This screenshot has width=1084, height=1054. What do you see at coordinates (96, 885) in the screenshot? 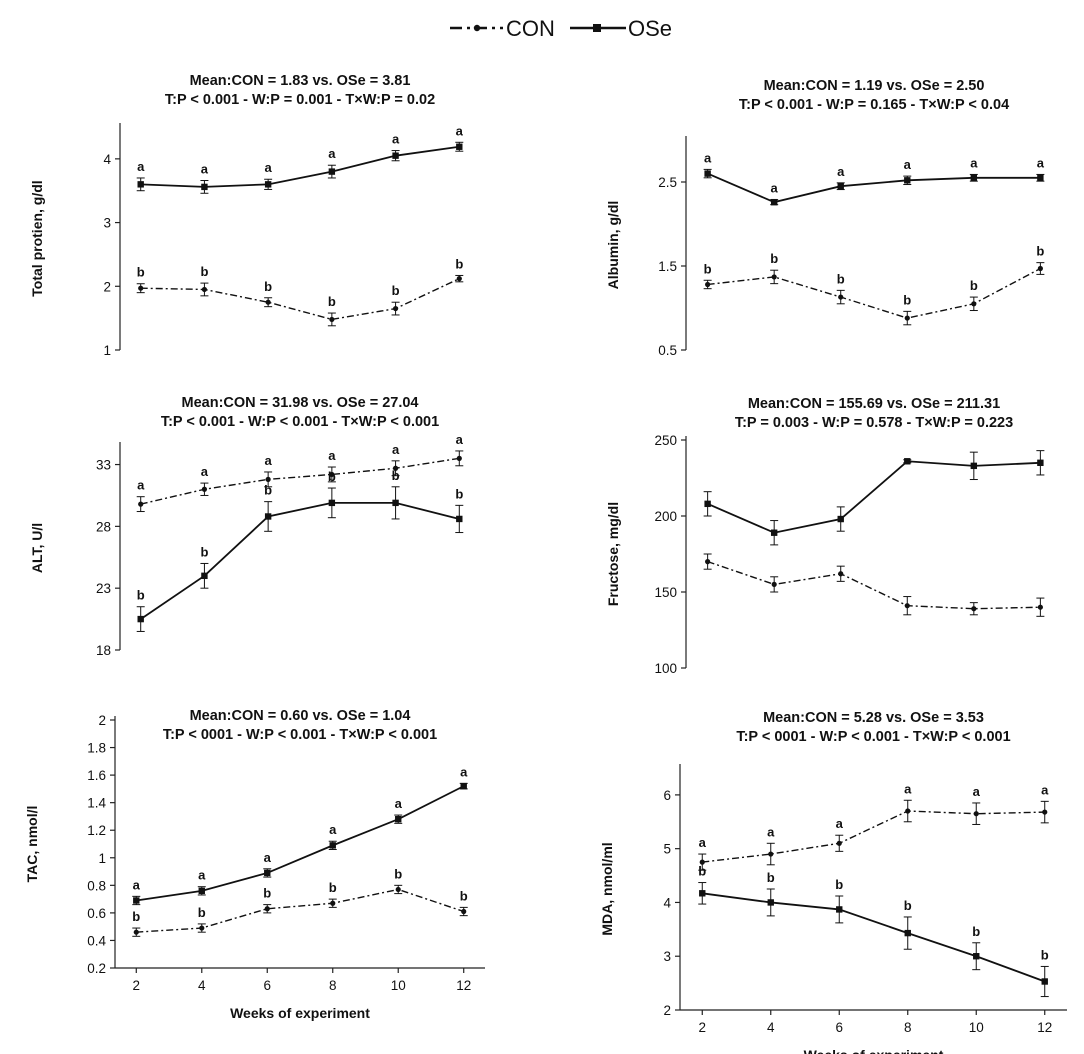
I see `y-tick-label: 0.8` at bounding box center [96, 885].